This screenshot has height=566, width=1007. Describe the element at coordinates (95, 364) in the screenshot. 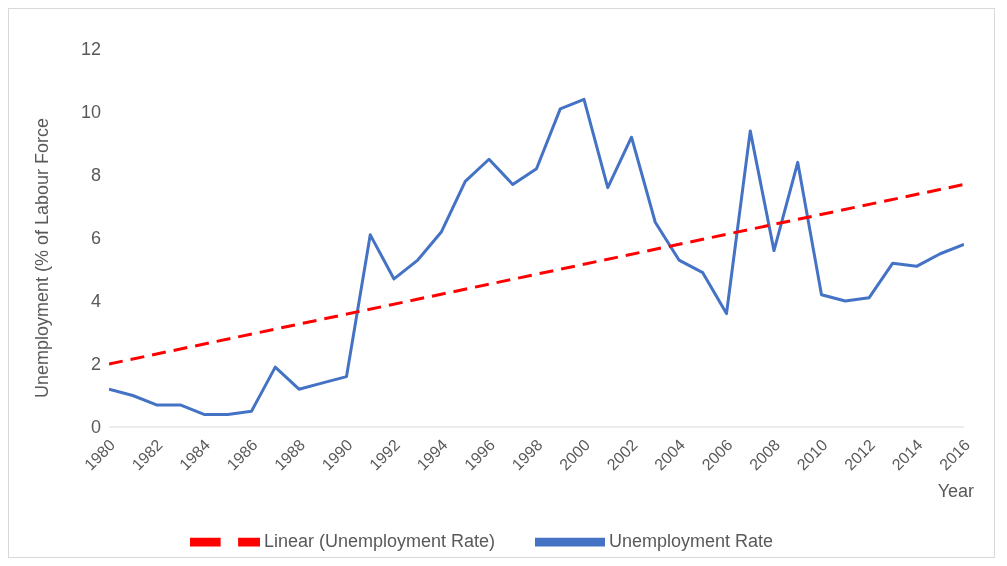

I see `y-tick-label: 2` at that location.